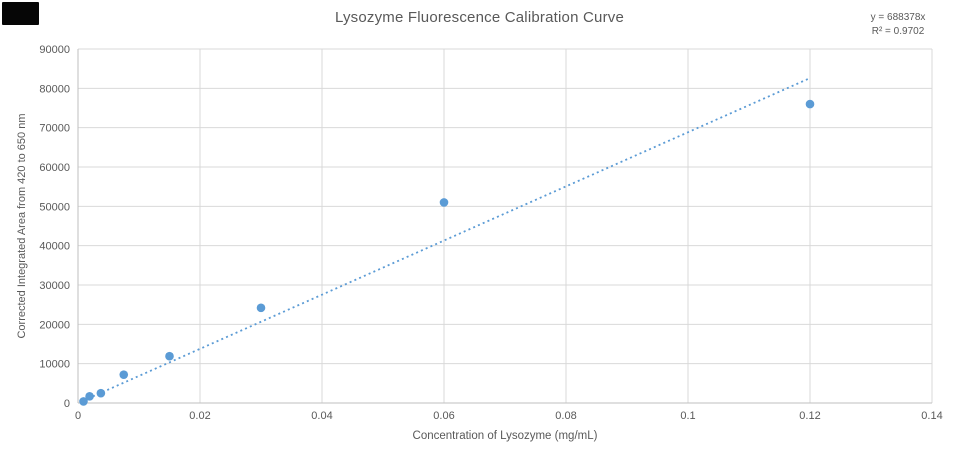 This screenshot has height=463, width=959. Describe the element at coordinates (54, 325) in the screenshot. I see `y-tick-label: 20000` at that location.